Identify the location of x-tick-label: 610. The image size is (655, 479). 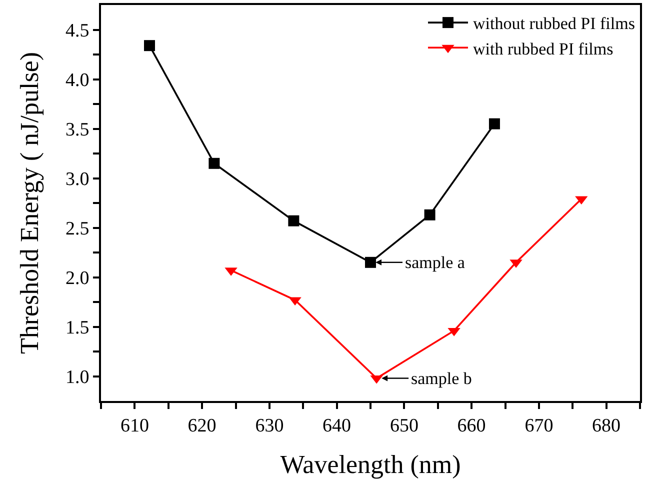
(134, 426).